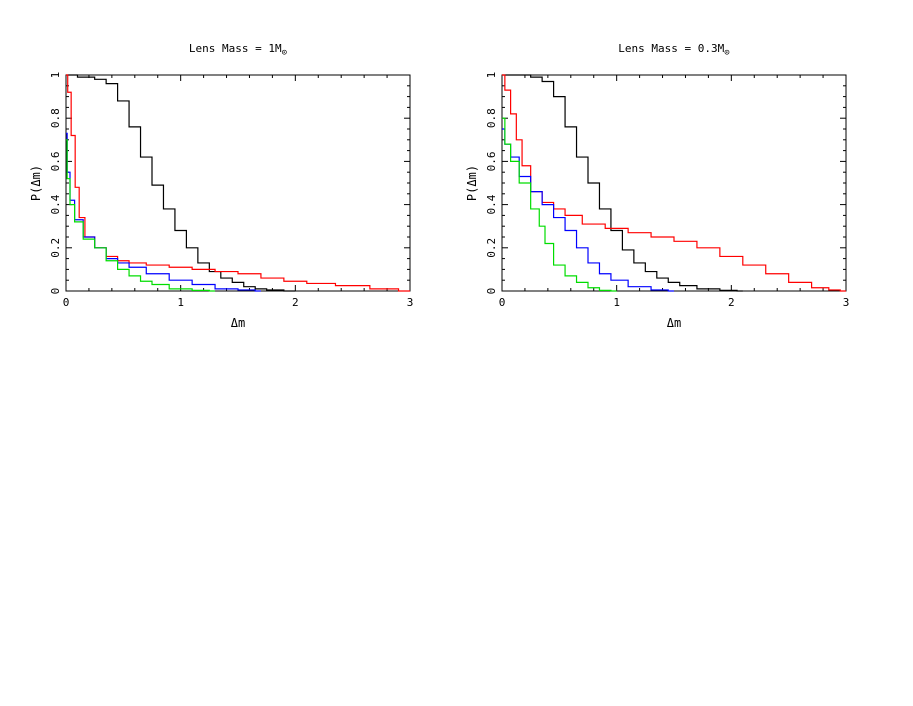 The width and height of the screenshot is (913, 706). I want to click on chart-title-main: Lens Mass = 1M, so click(235, 48).